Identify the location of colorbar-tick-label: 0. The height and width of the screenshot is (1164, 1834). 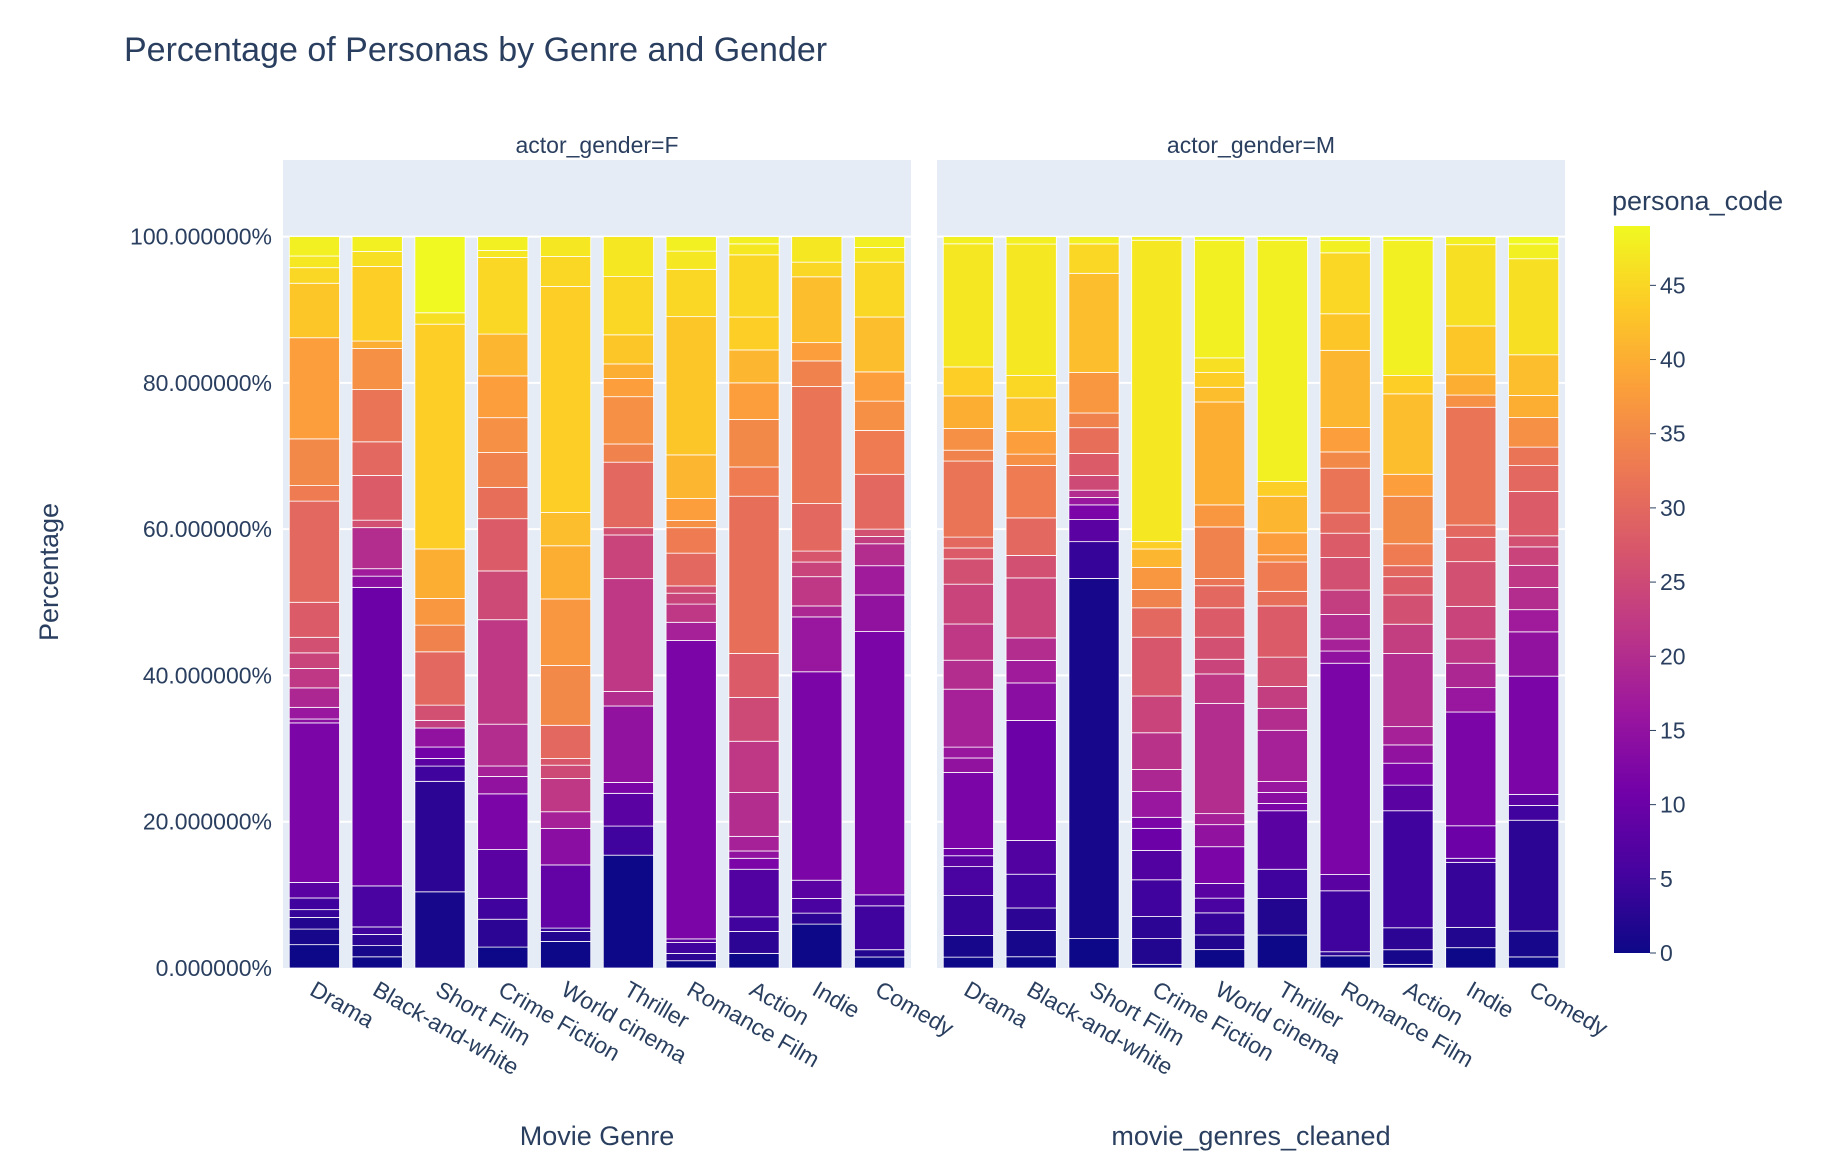
(1666, 953).